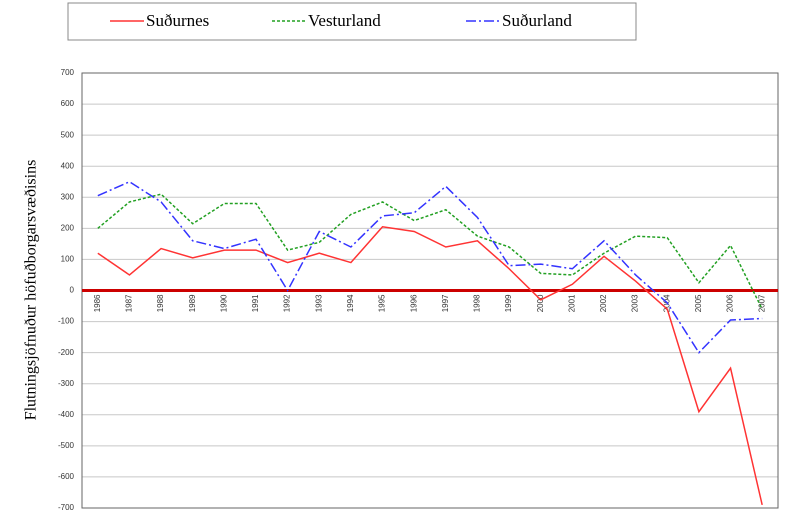 The image size is (786, 520). I want to click on y-tick-label: -700, so click(66, 507).